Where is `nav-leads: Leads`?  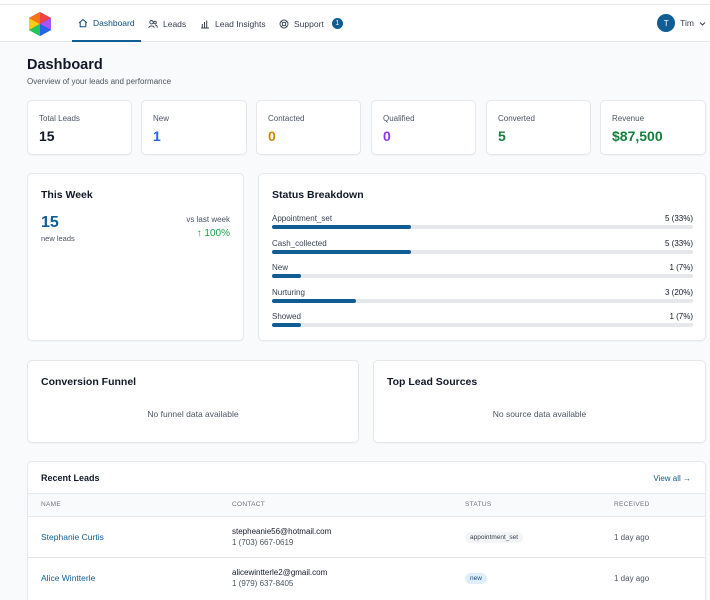 nav-leads: Leads is located at coordinates (167, 23).